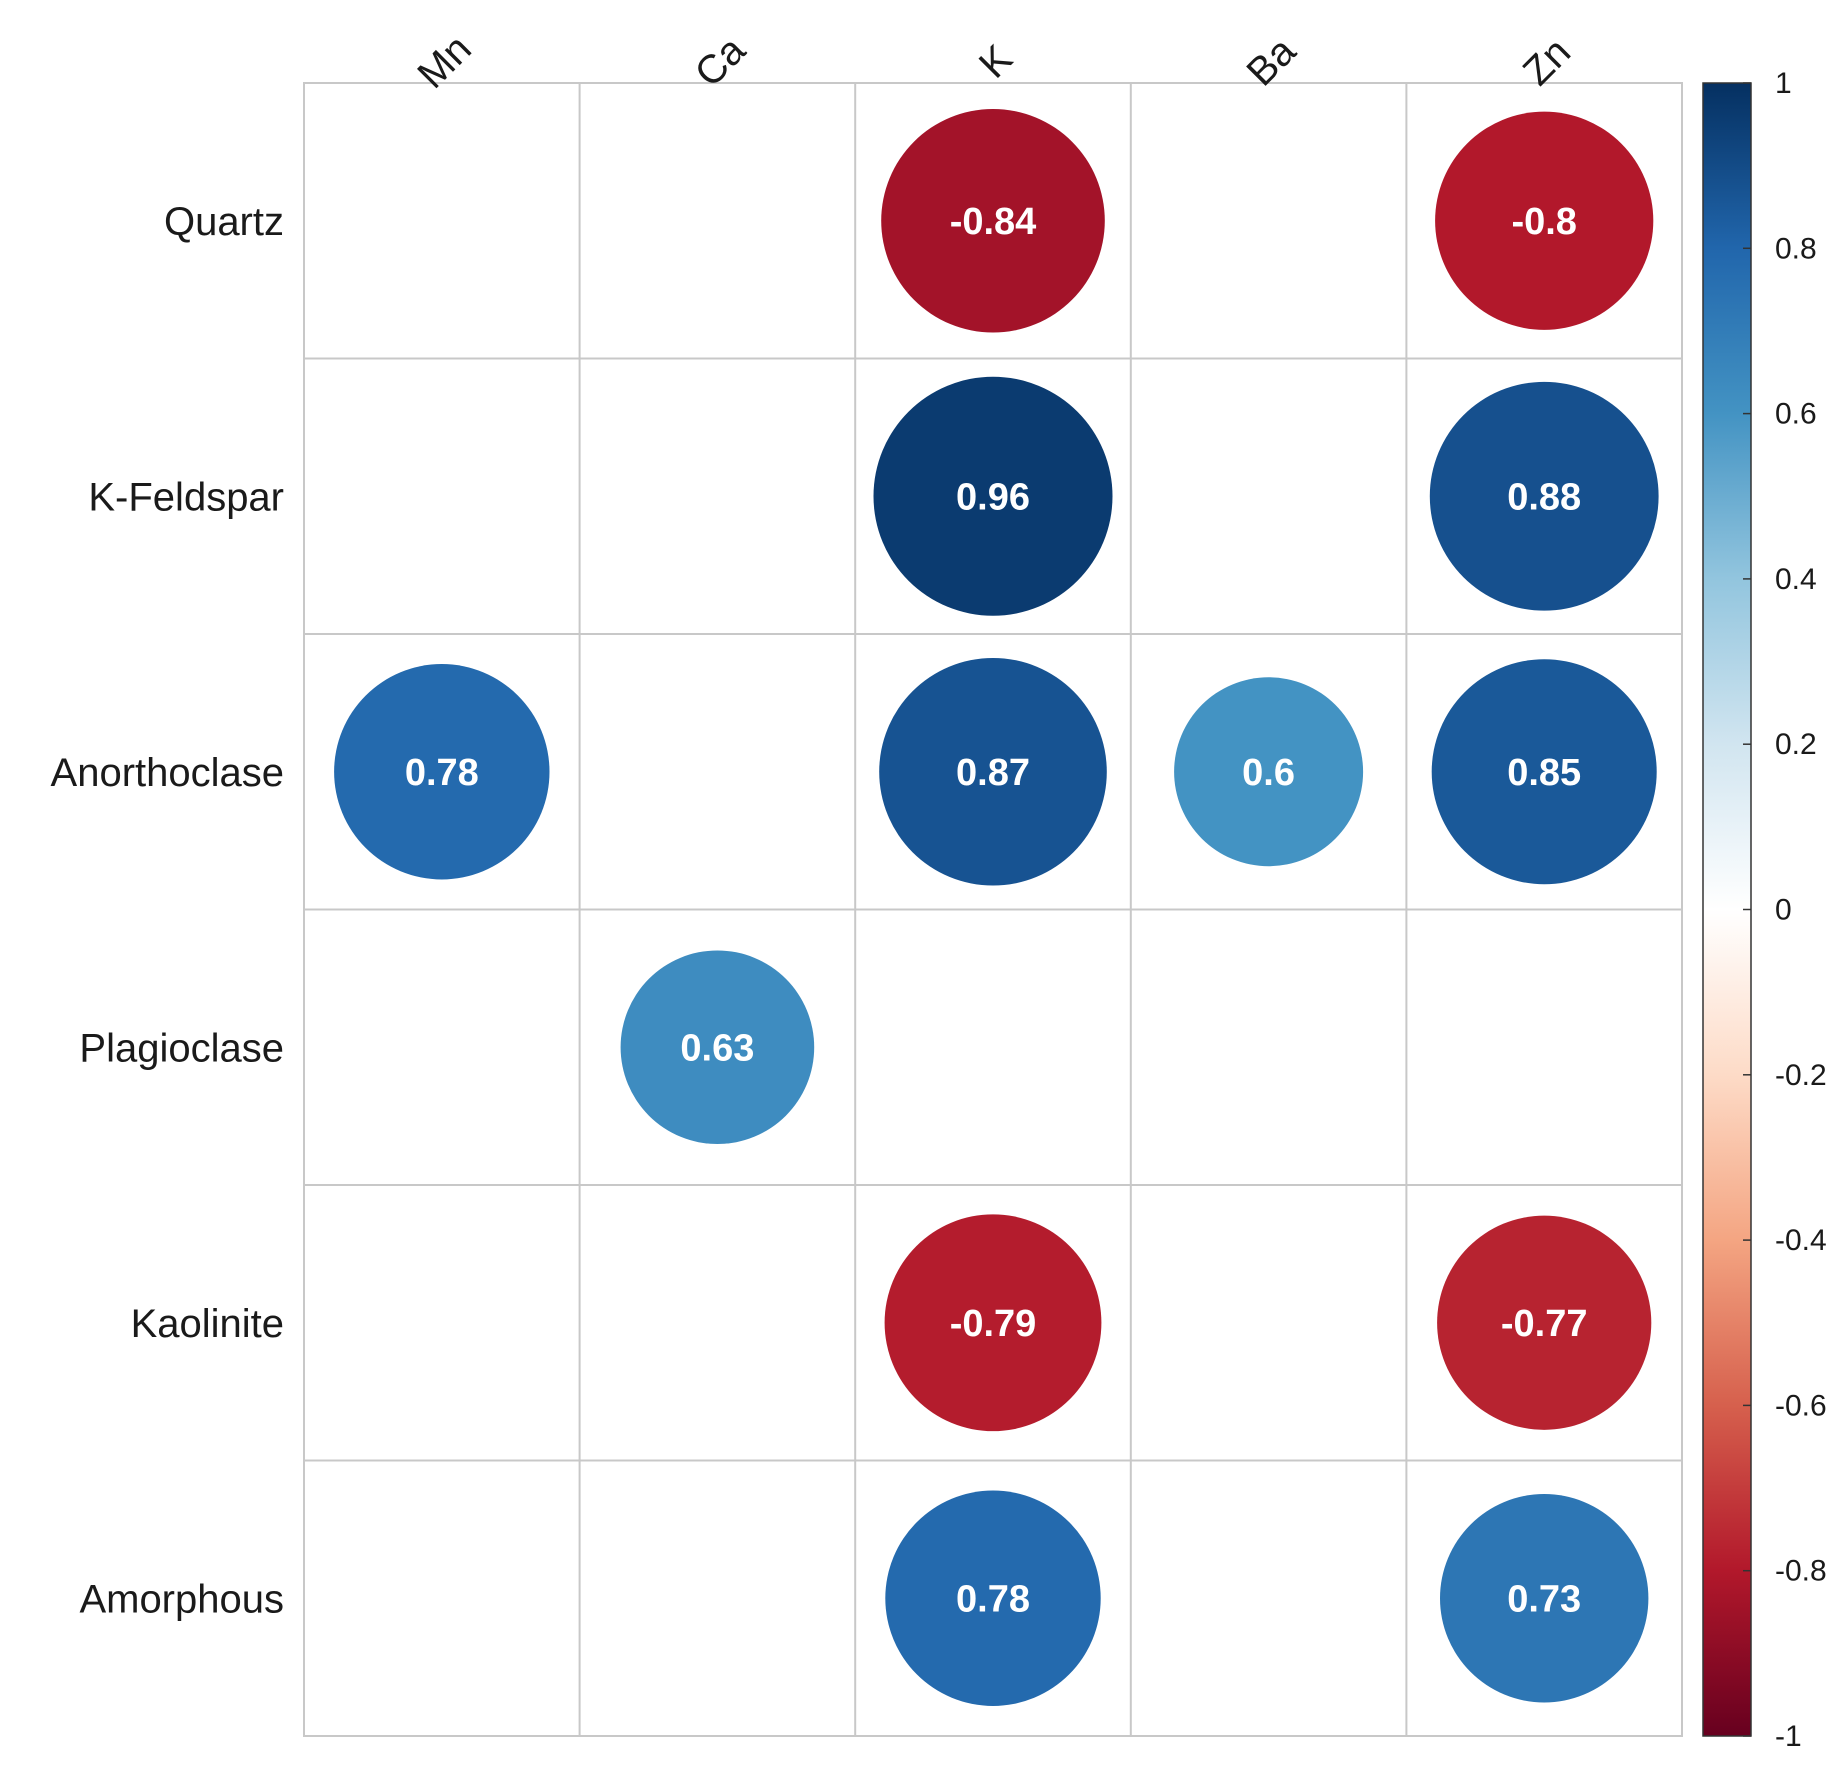 The width and height of the screenshot is (1848, 1771). I want to click on corr-circle-k-feldspar-zn, so click(1544, 496).